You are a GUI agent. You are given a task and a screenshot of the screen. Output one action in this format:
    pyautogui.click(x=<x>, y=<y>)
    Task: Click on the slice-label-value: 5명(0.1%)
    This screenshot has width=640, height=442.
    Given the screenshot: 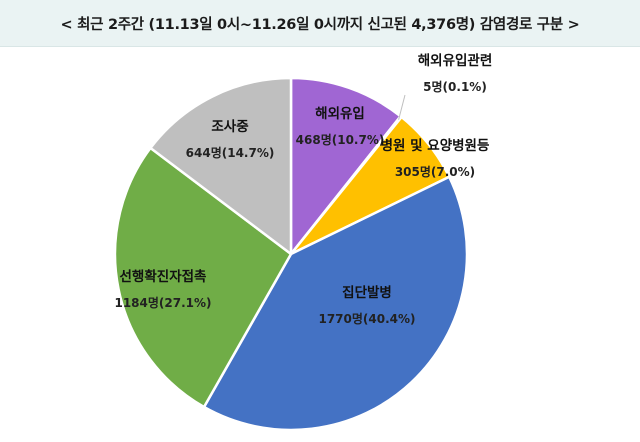 What is the action you would take?
    pyautogui.click(x=455, y=87)
    